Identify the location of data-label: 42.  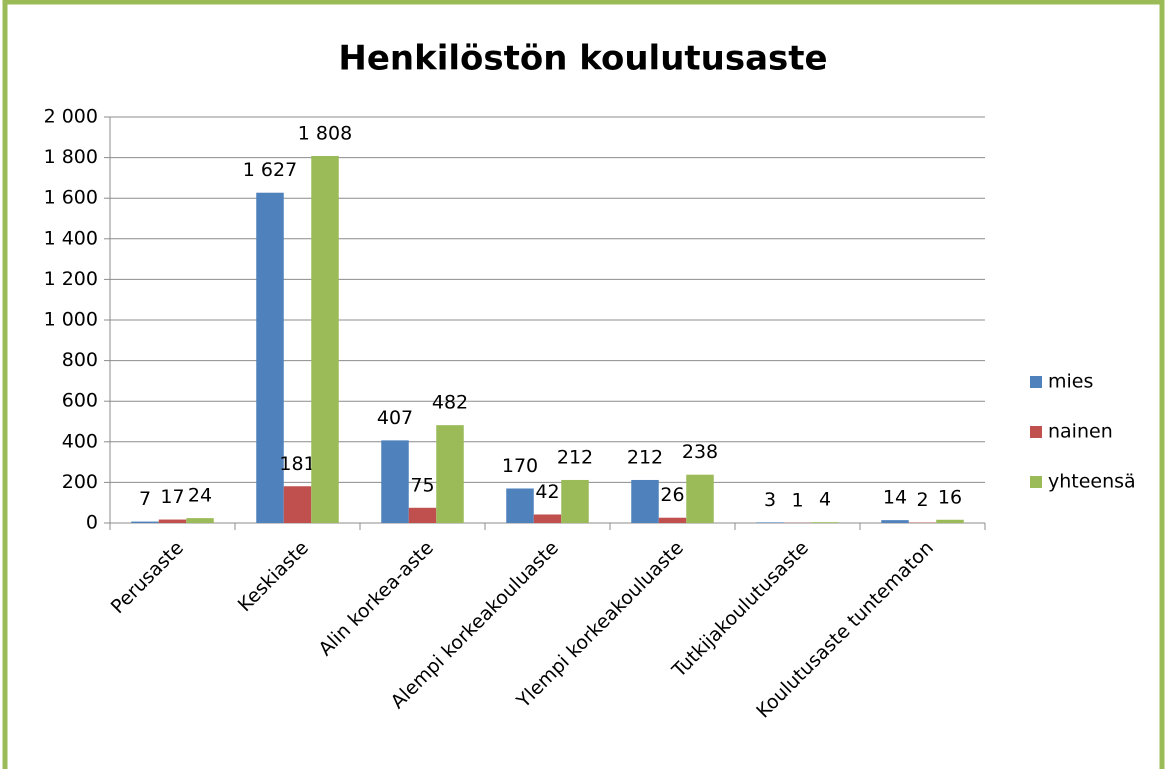
(547, 492).